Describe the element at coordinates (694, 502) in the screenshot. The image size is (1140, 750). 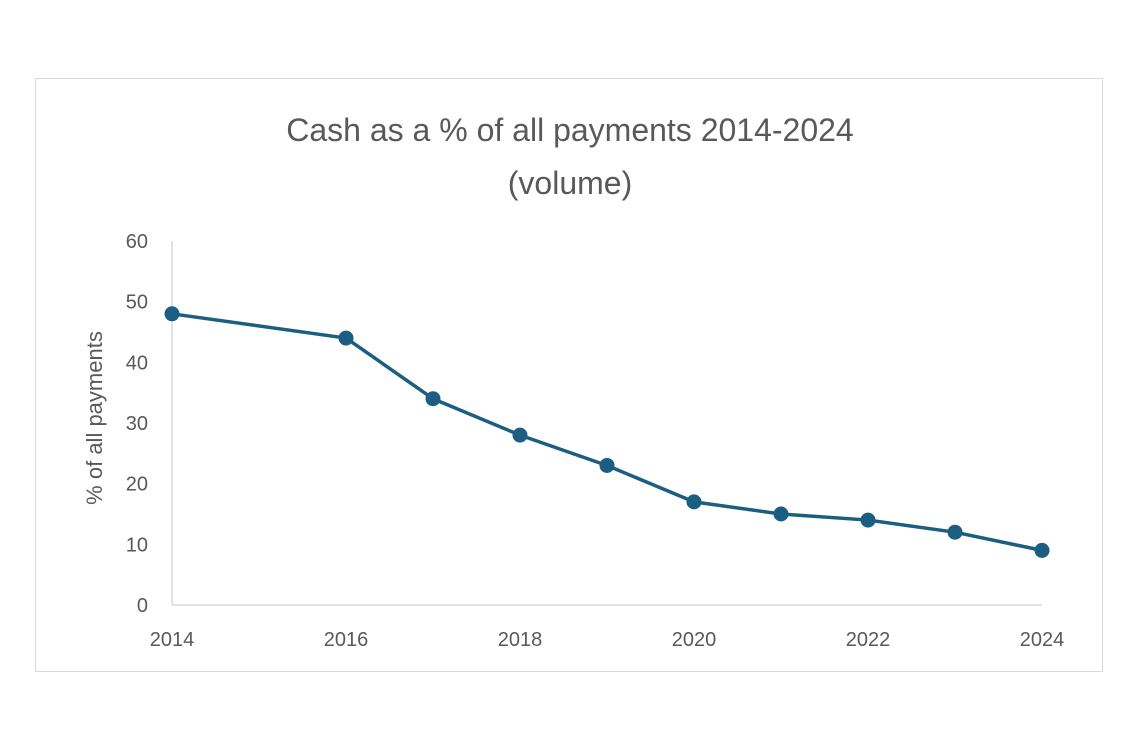
I see `data-point-2020` at that location.